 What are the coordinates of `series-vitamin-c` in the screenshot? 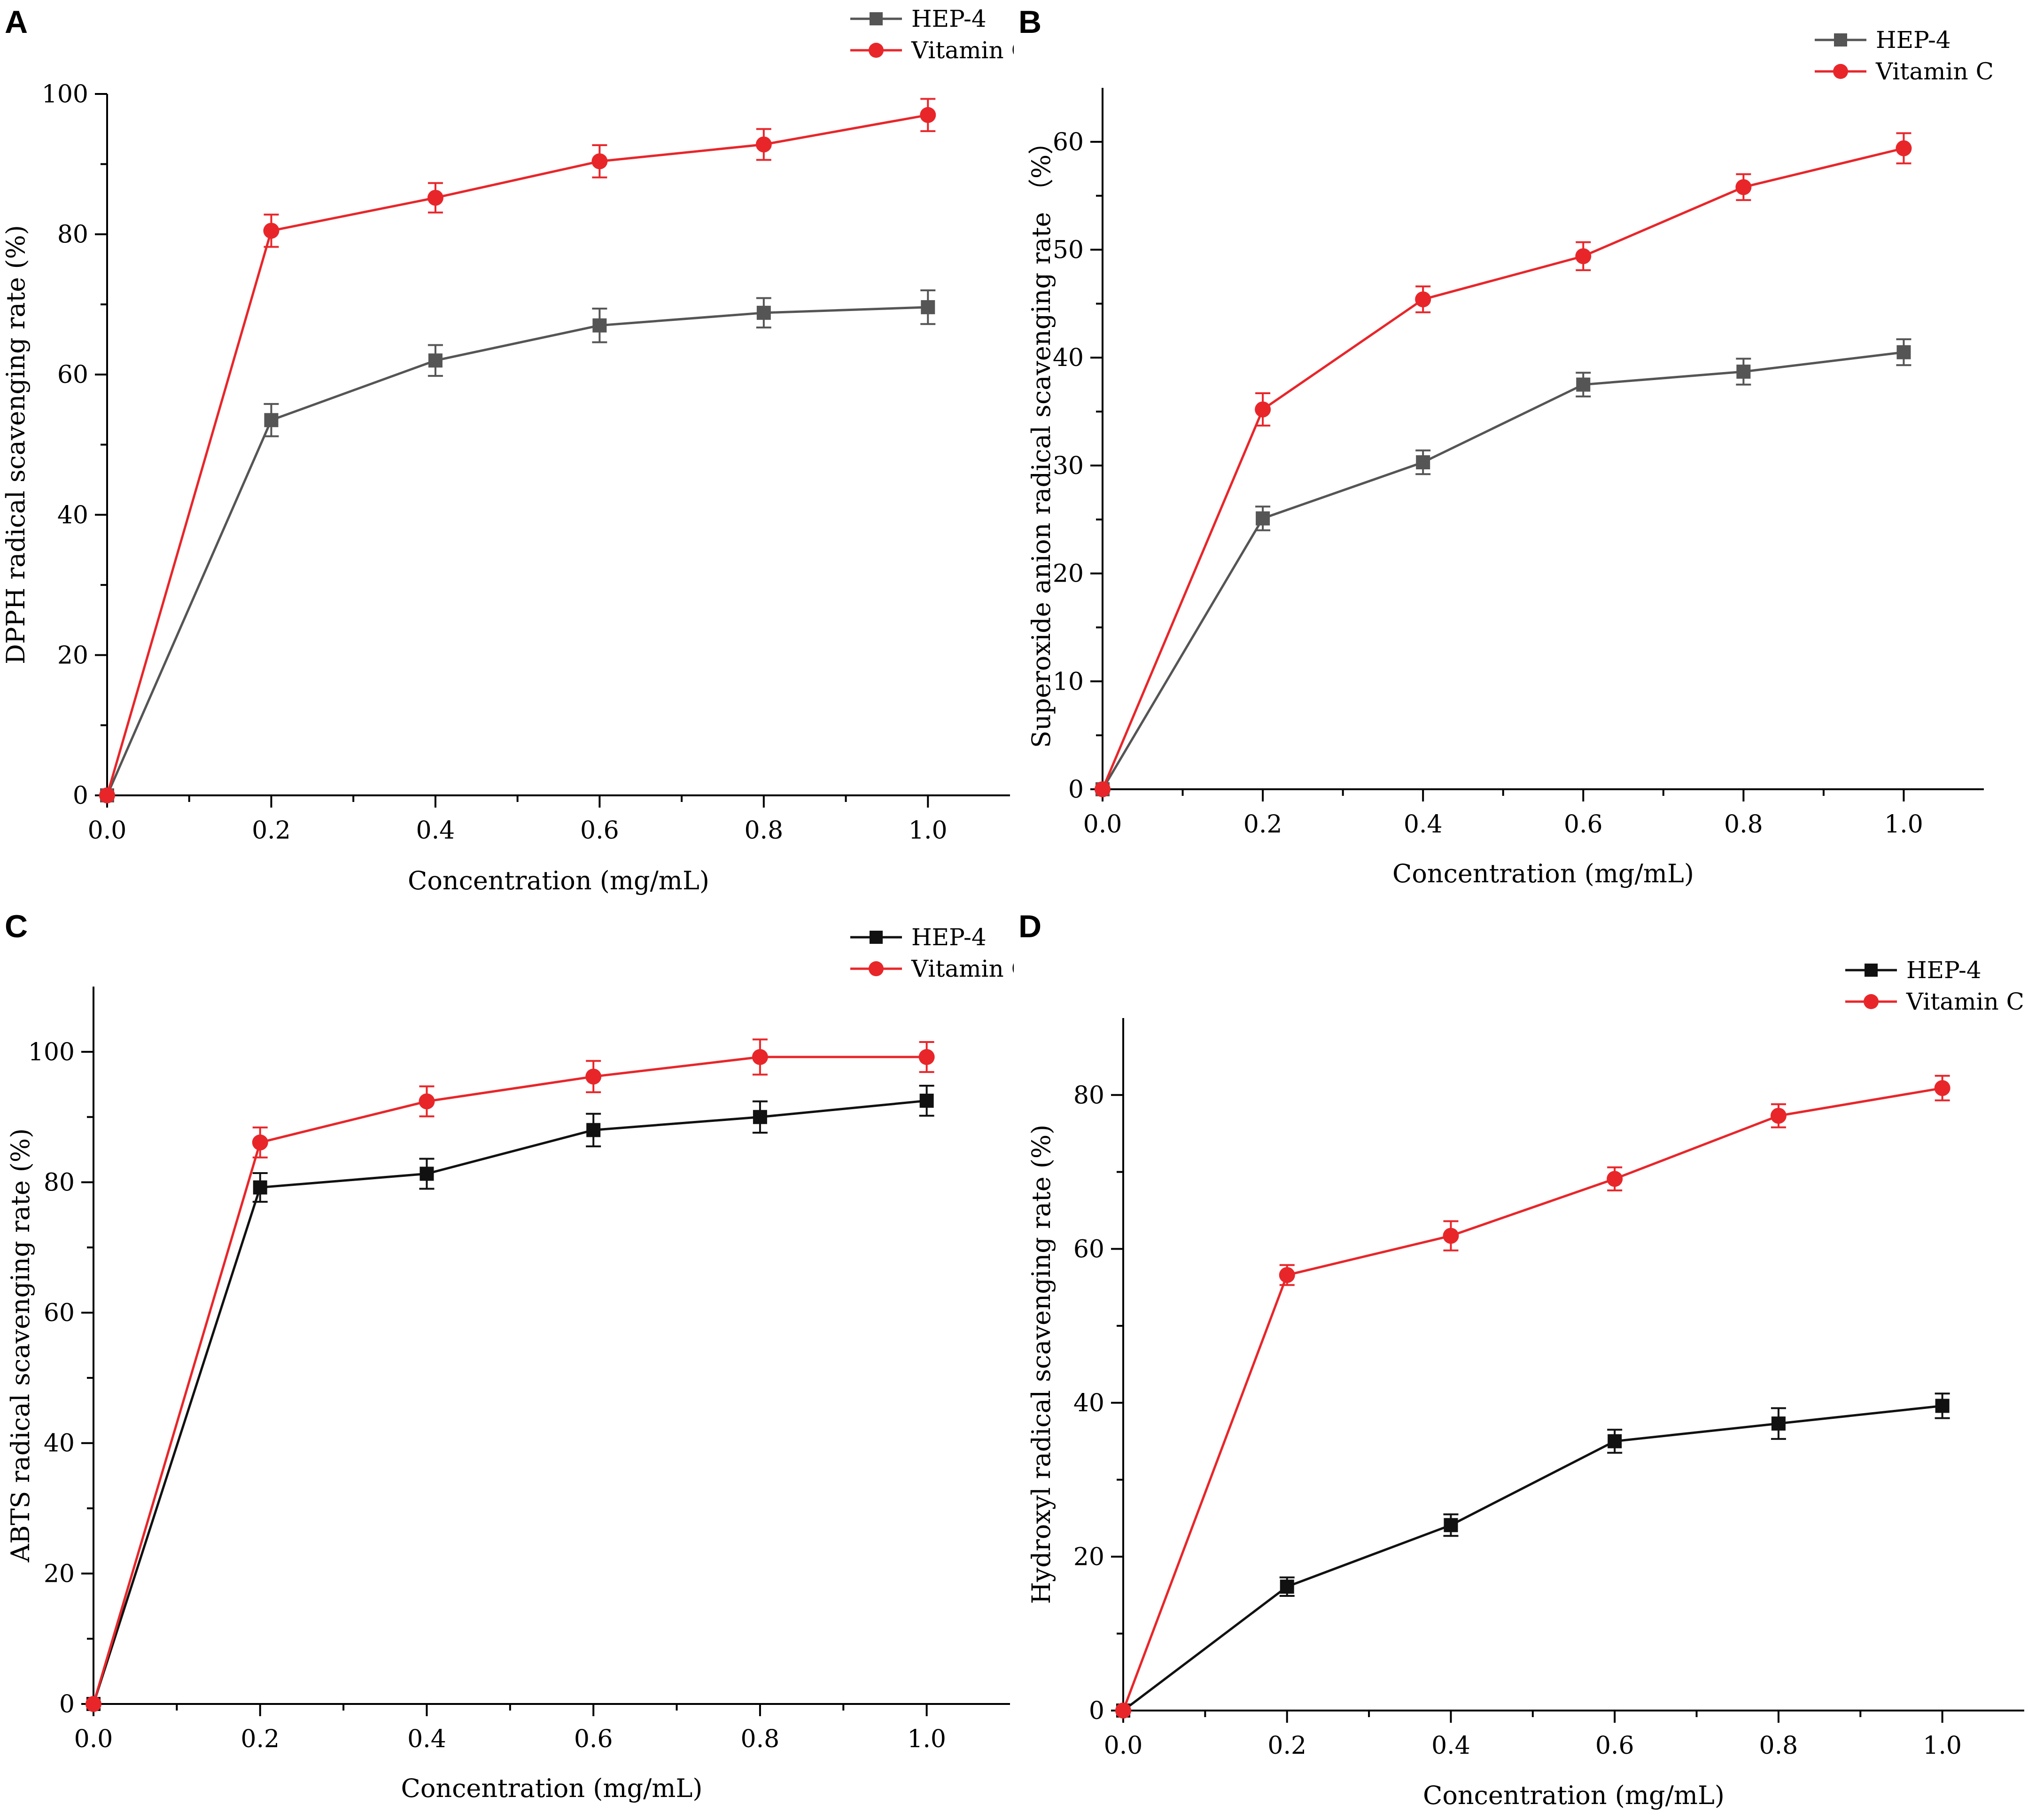 It's located at (1503, 464).